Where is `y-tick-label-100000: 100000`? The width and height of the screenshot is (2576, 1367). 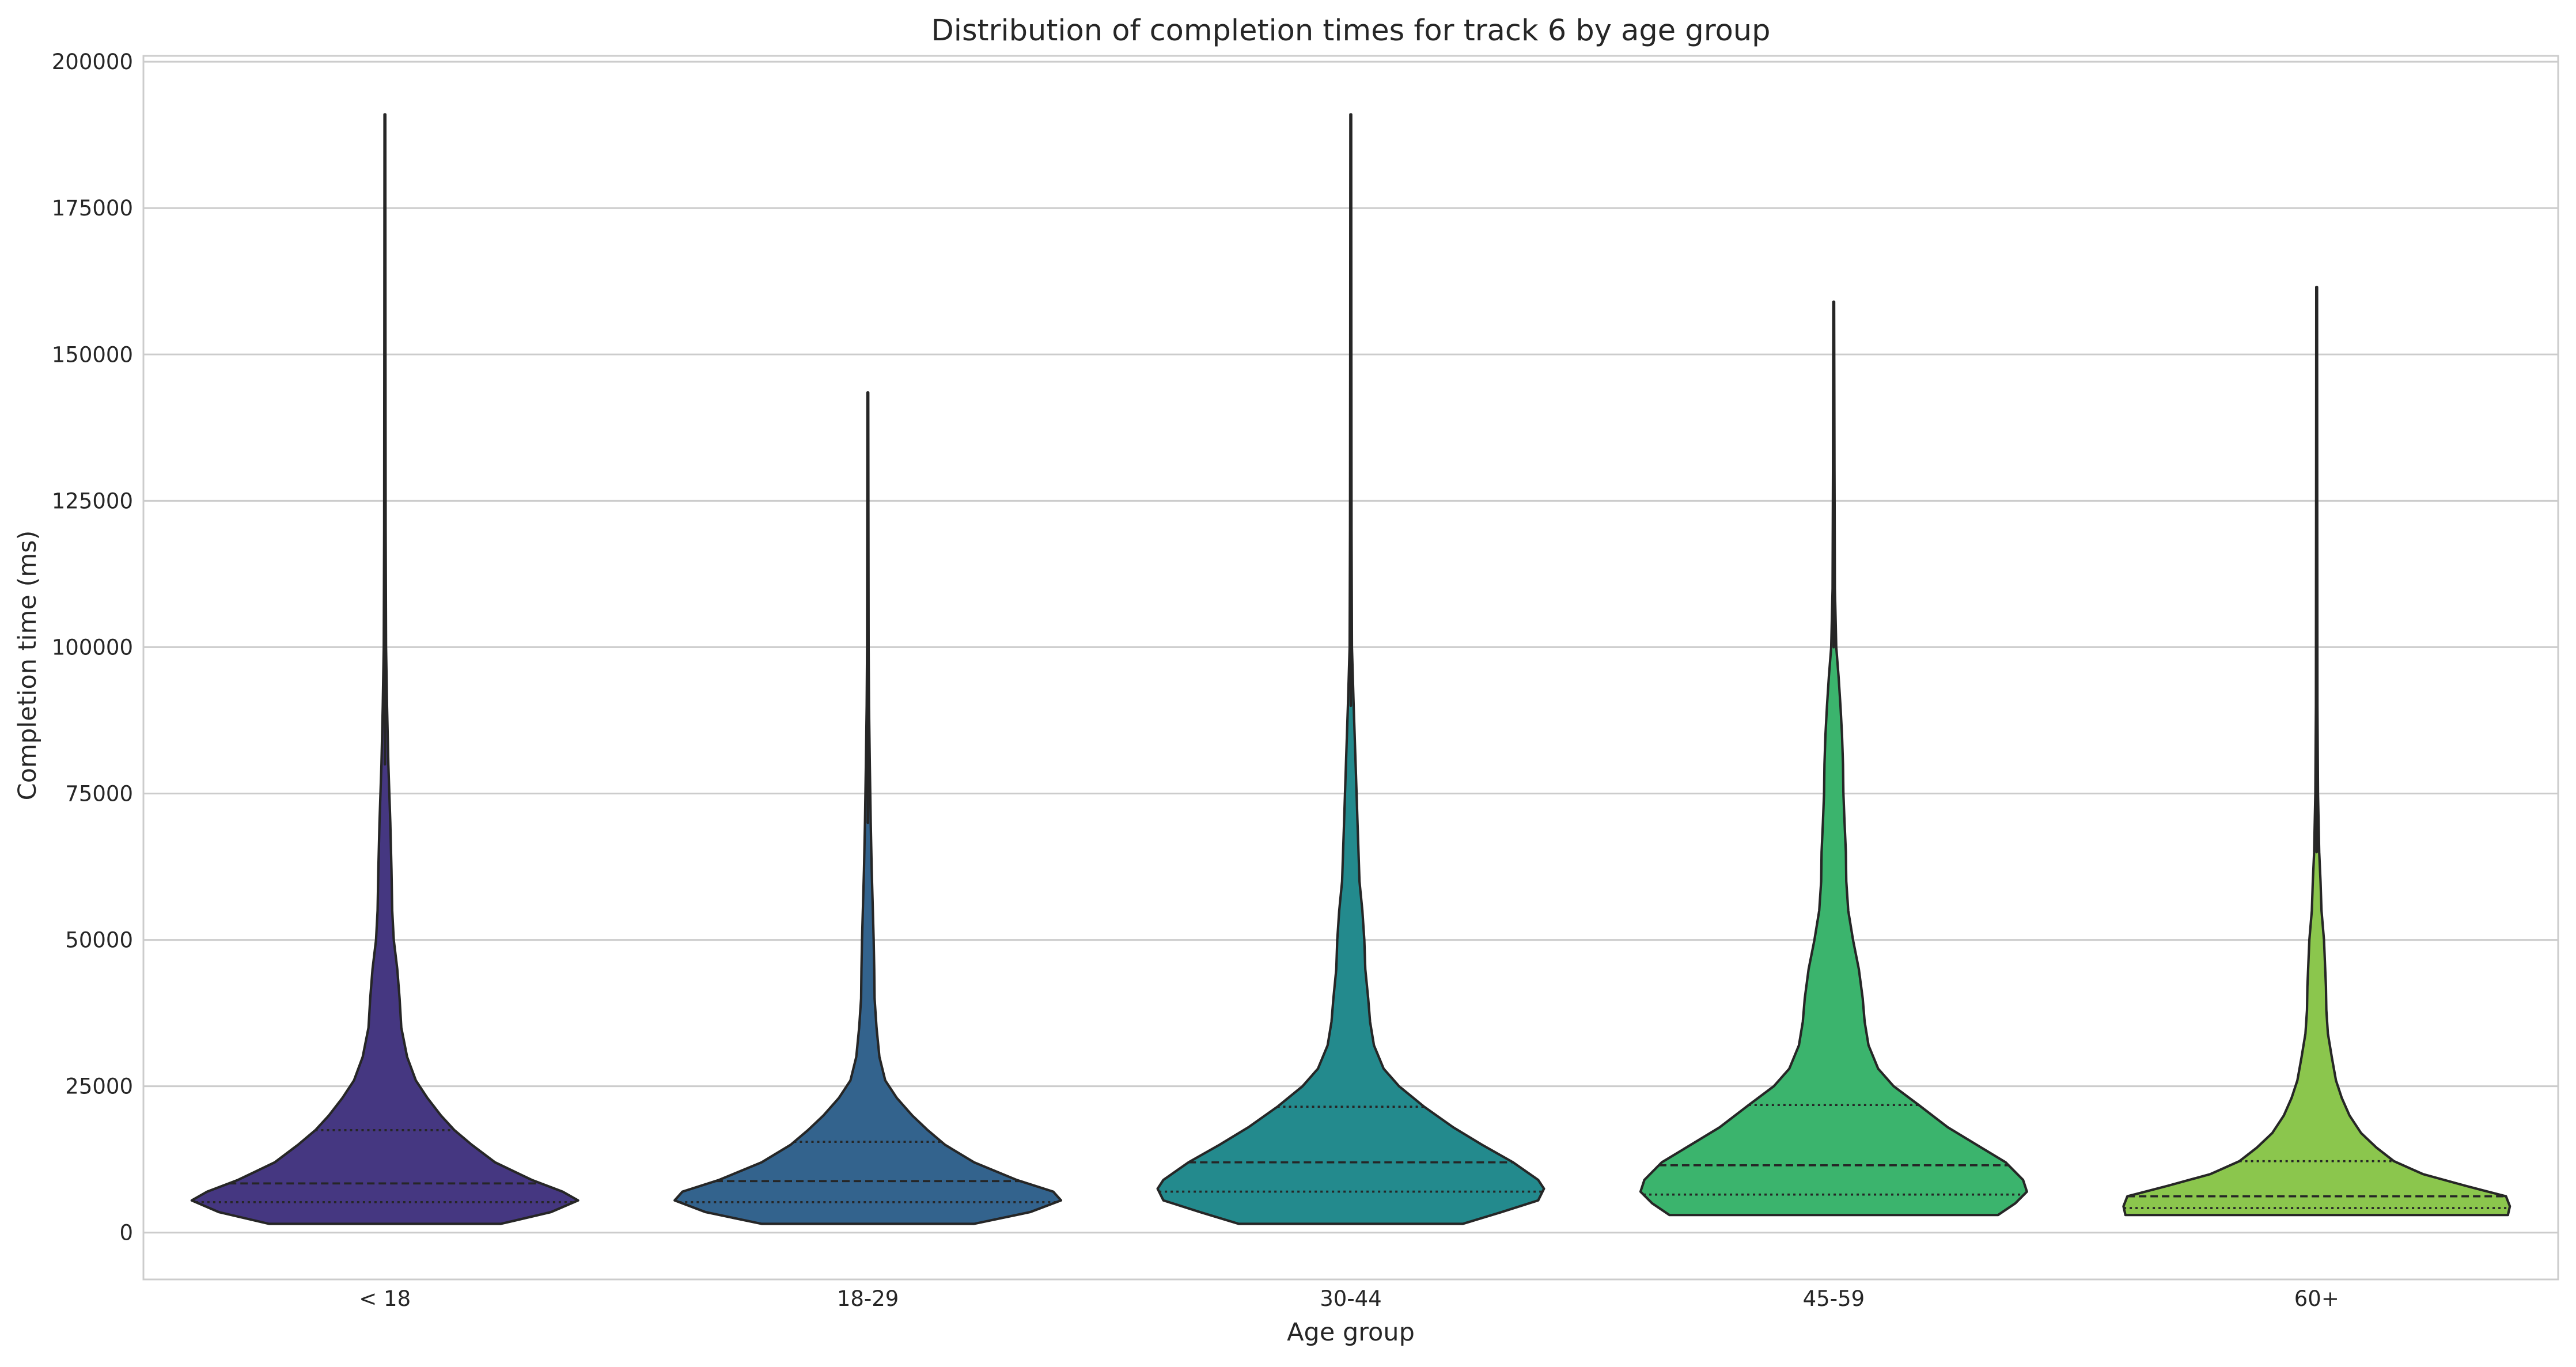
y-tick-label-100000: 100000 is located at coordinates (92, 647).